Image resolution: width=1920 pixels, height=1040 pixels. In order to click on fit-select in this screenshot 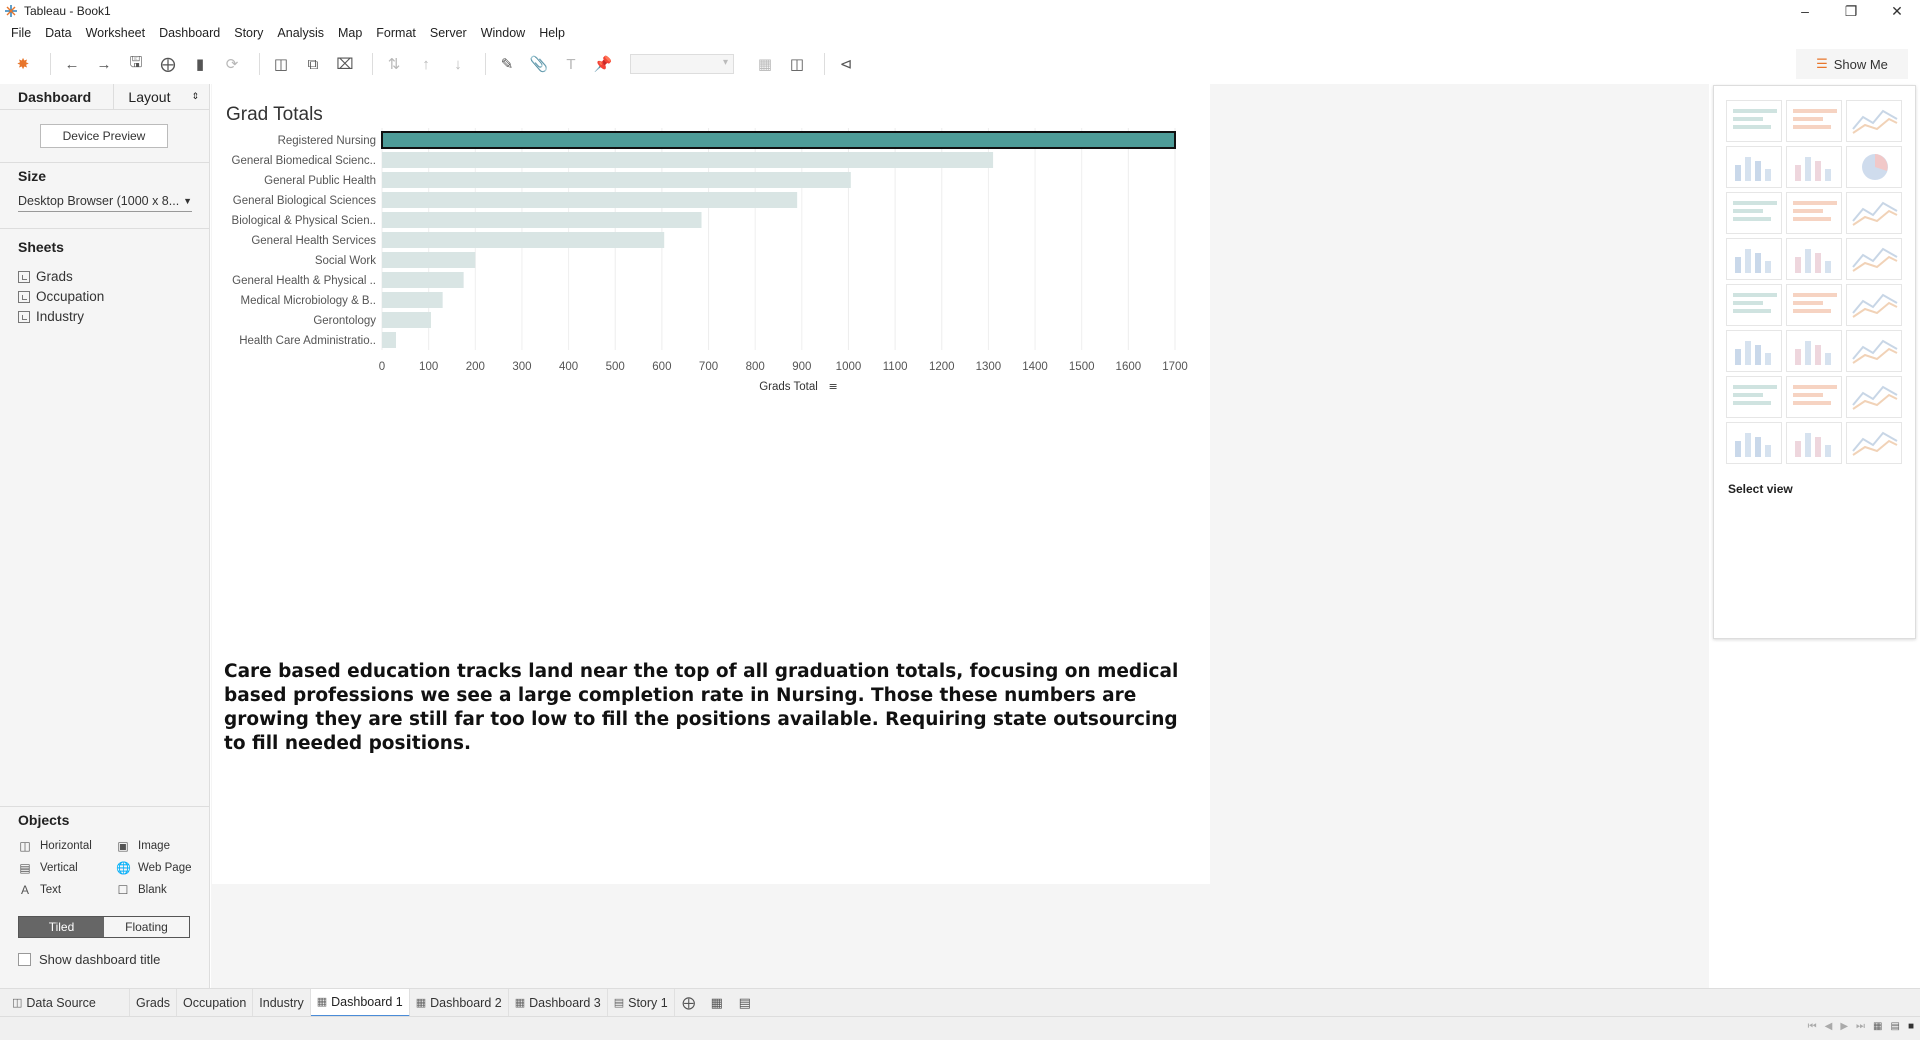, I will do `click(682, 64)`.